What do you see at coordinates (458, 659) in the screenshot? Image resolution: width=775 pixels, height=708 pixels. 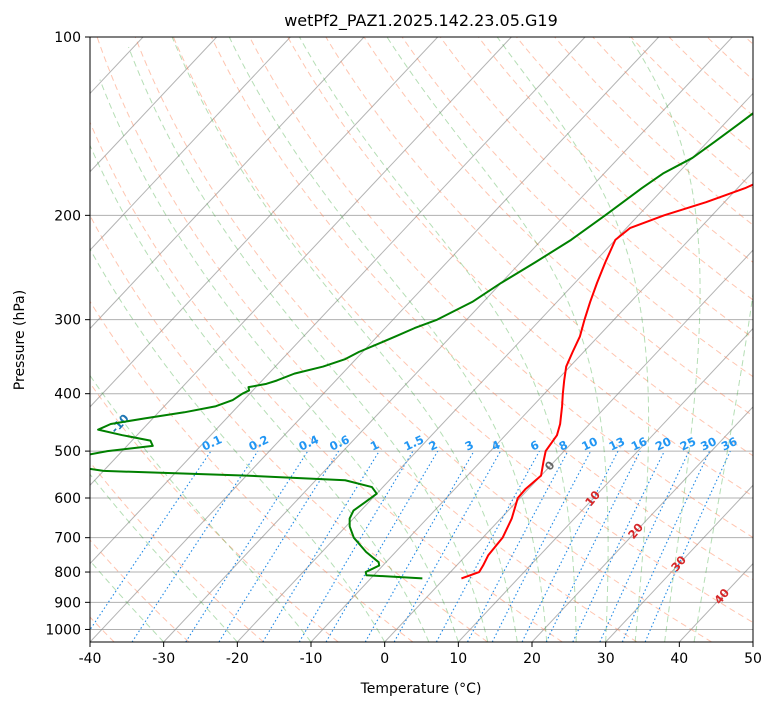 I see `x-tick-label: 10` at bounding box center [458, 659].